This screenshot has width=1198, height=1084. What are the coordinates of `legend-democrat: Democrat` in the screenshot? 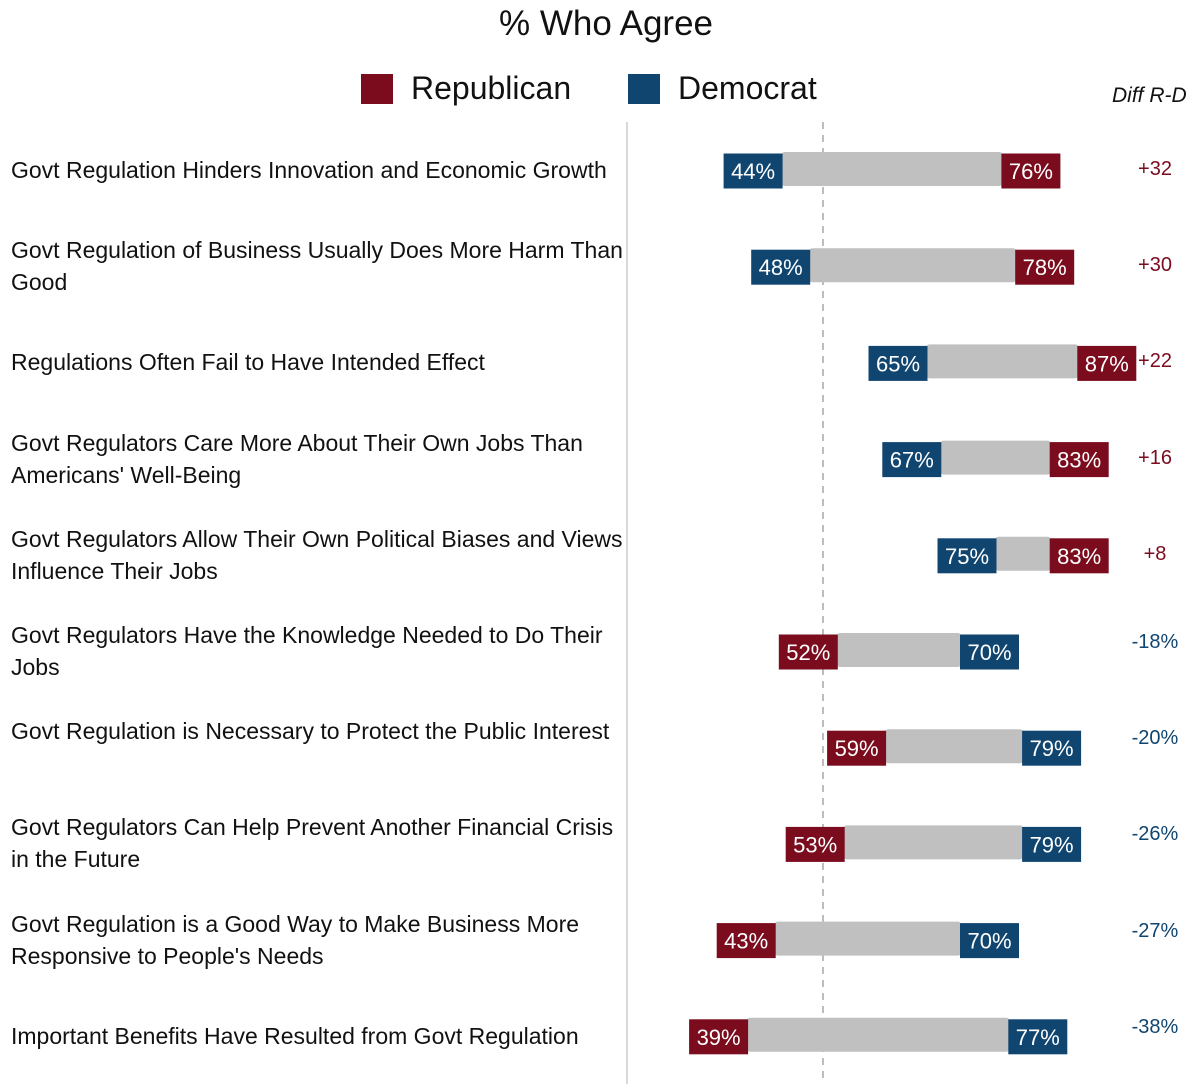 It's located at (722, 88).